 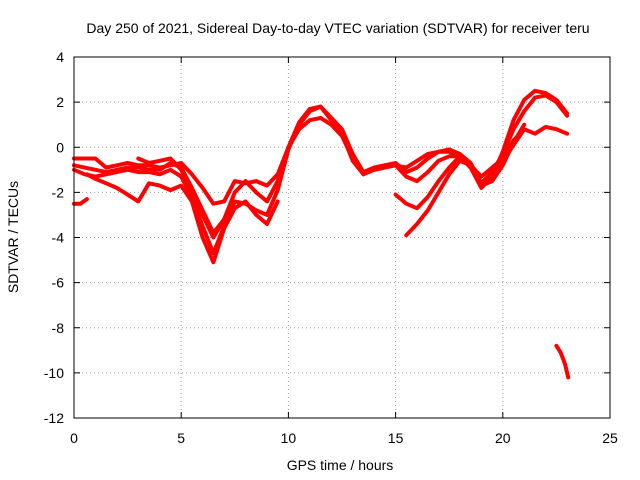 What do you see at coordinates (60, 102) in the screenshot?
I see `y-tick-label: 2` at bounding box center [60, 102].